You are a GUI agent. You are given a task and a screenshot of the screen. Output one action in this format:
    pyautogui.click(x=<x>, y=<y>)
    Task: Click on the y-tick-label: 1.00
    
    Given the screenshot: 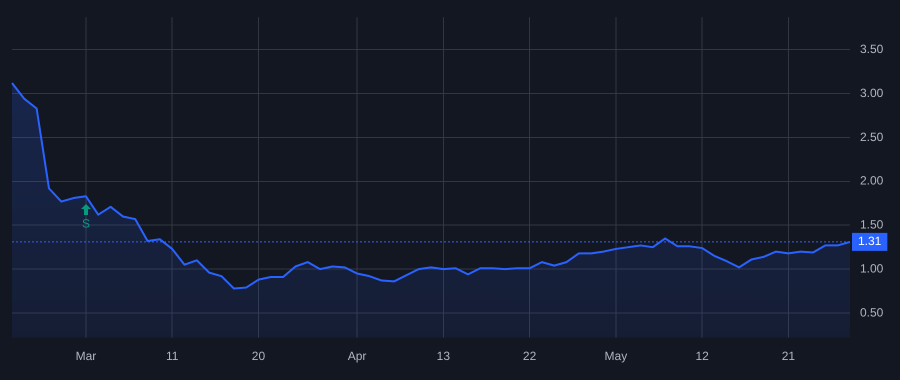 What is the action you would take?
    pyautogui.click(x=872, y=268)
    